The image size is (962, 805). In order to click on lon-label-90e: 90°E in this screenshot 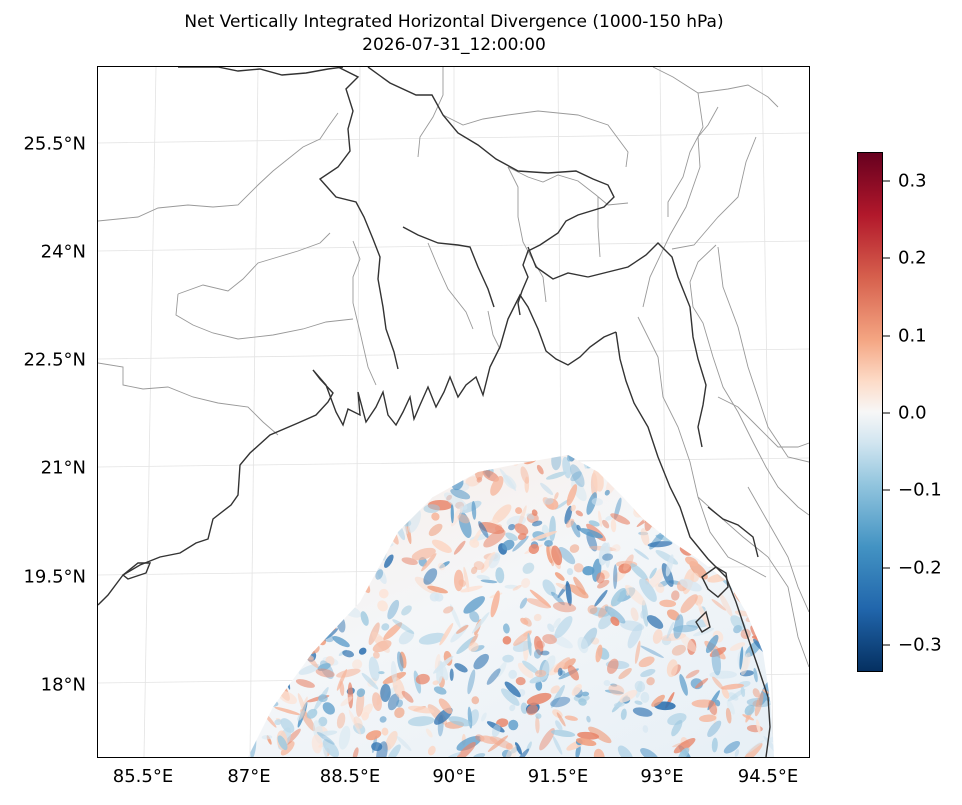, I will do `click(454, 776)`.